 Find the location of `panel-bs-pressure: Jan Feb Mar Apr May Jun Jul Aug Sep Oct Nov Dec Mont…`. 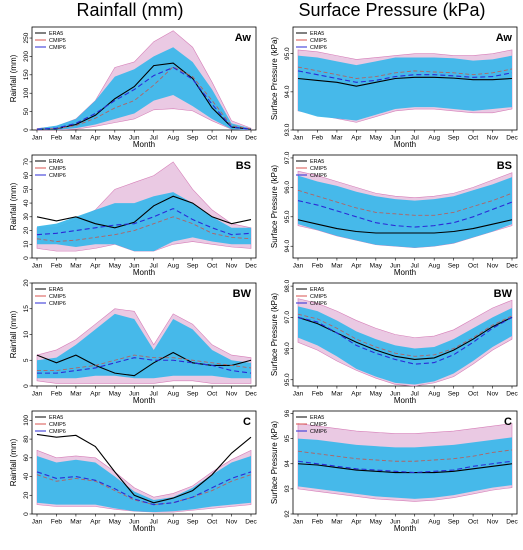

panel-bs-pressure: Jan Feb Mar Apr May Jun Jul Aug Sep Oct Nov Dec Mont… is located at coordinates (394, 214).